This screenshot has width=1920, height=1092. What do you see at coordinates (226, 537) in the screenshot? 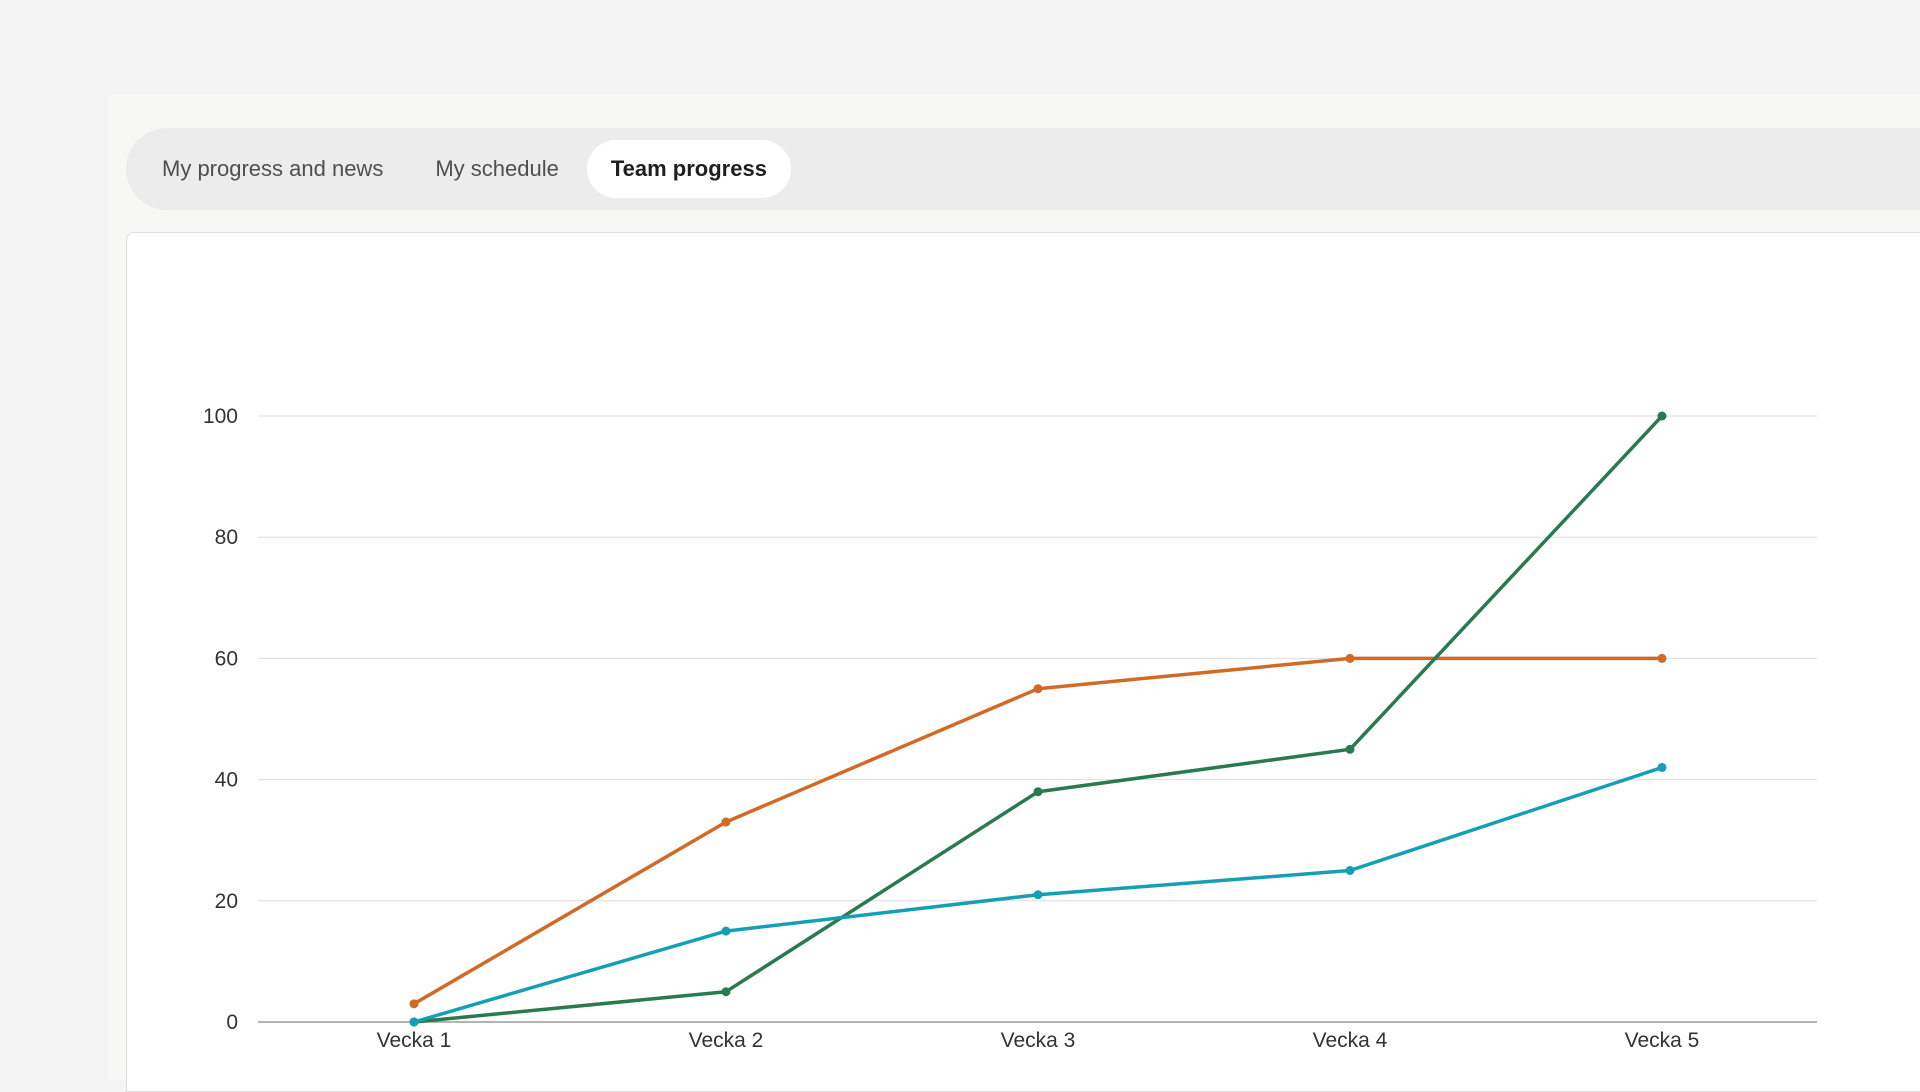
I see `y-tick-label: 80` at bounding box center [226, 537].